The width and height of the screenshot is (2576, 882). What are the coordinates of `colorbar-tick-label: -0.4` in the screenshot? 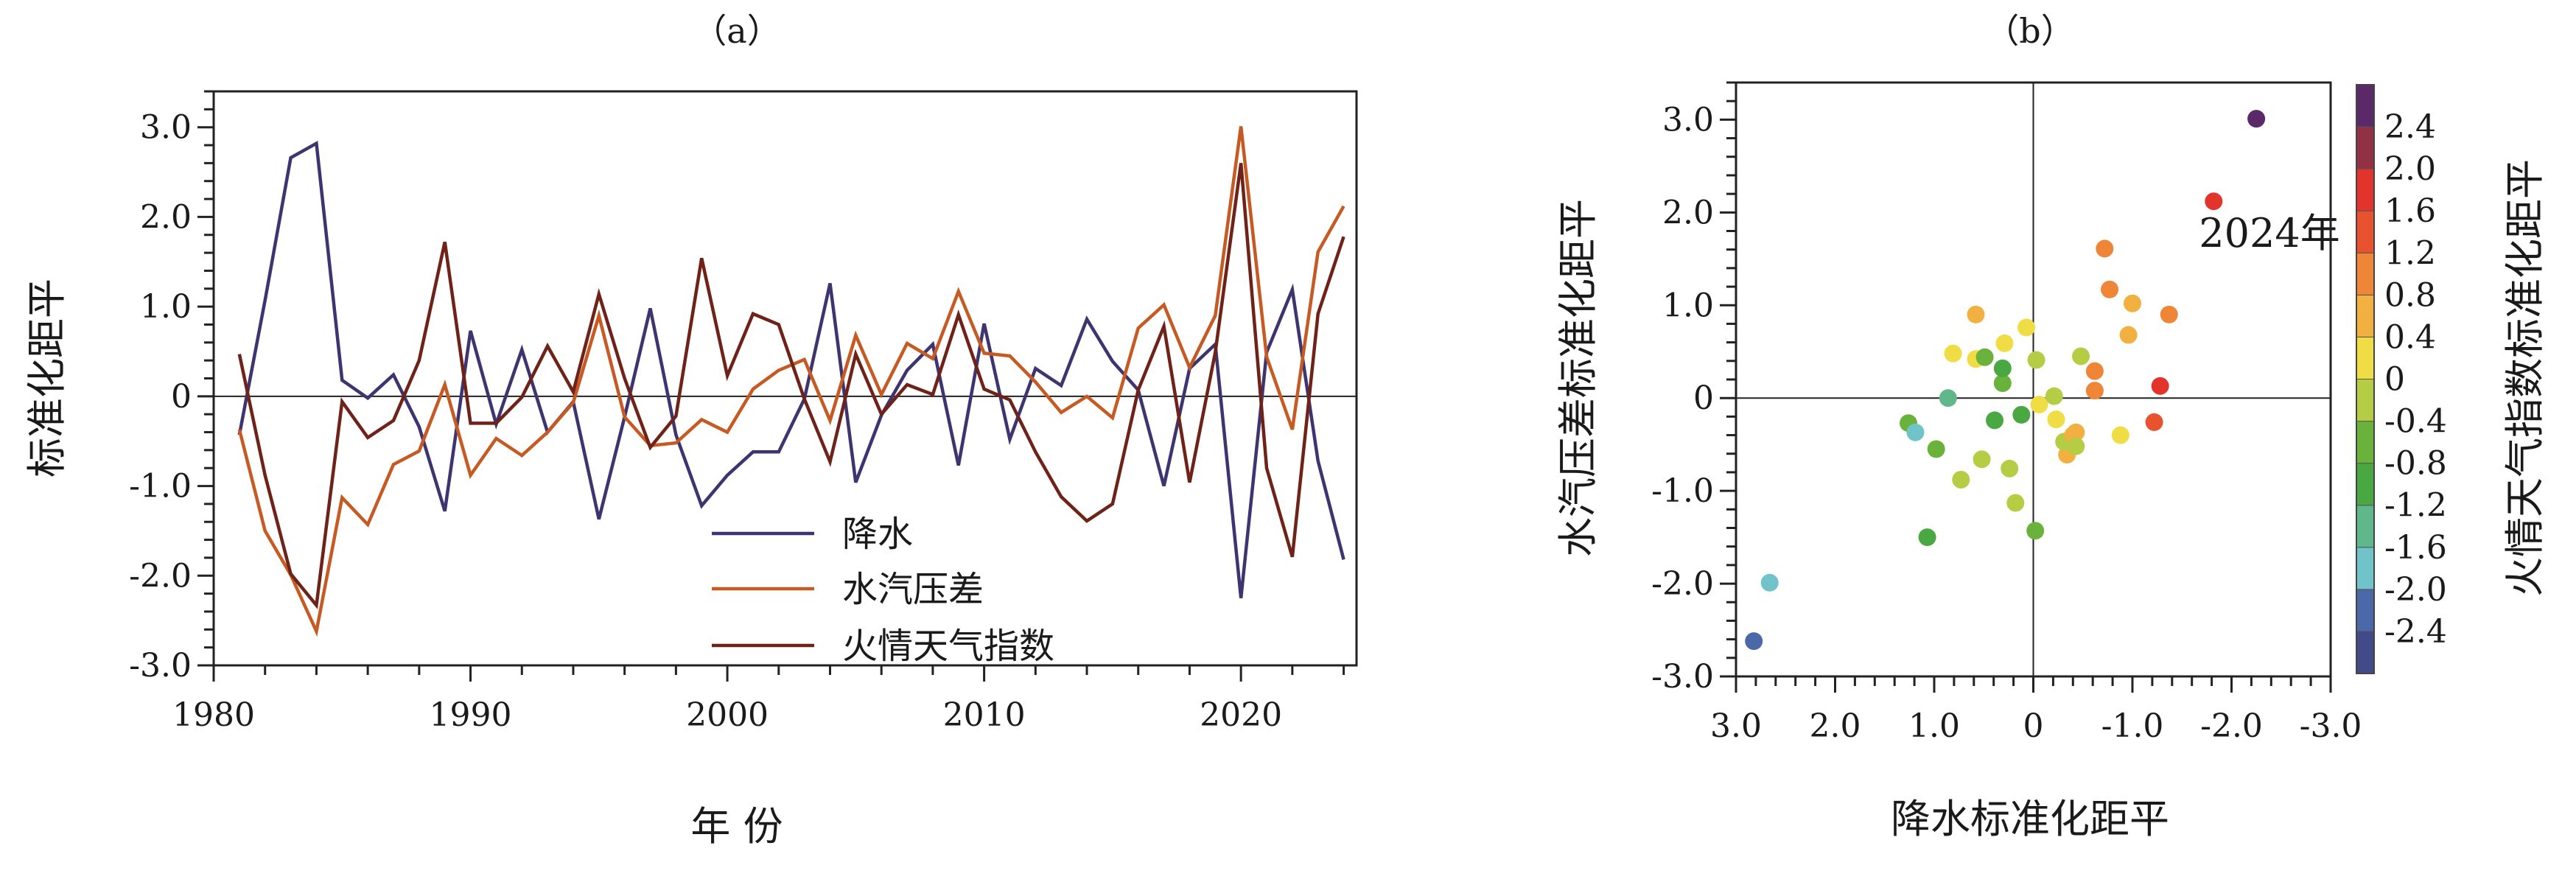 It's located at (2415, 422).